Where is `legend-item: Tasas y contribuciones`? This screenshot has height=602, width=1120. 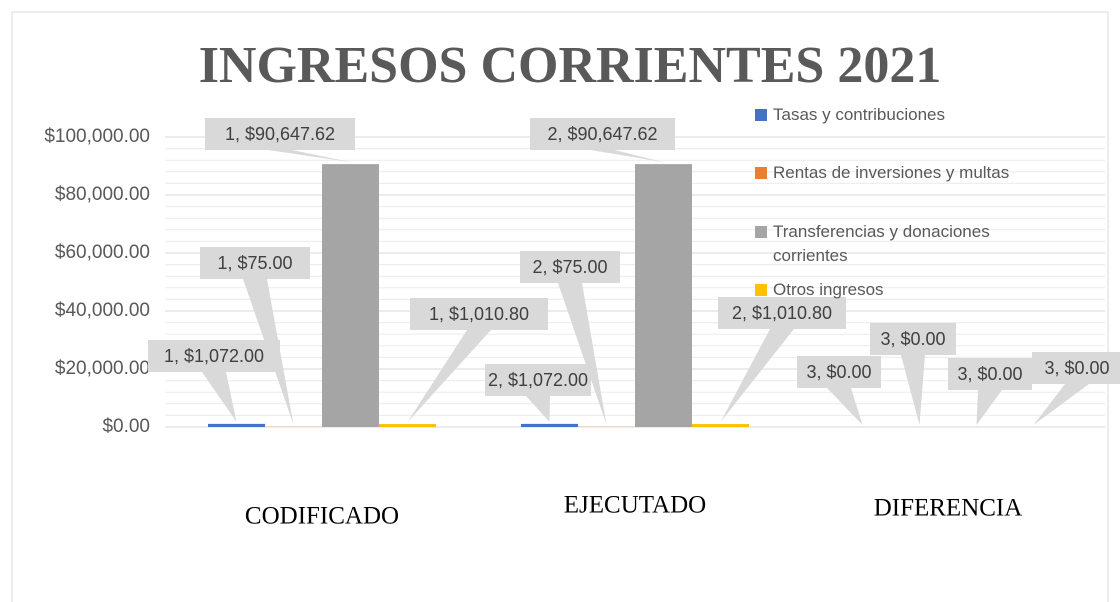 legend-item: Tasas y contribuciones is located at coordinates (907, 115).